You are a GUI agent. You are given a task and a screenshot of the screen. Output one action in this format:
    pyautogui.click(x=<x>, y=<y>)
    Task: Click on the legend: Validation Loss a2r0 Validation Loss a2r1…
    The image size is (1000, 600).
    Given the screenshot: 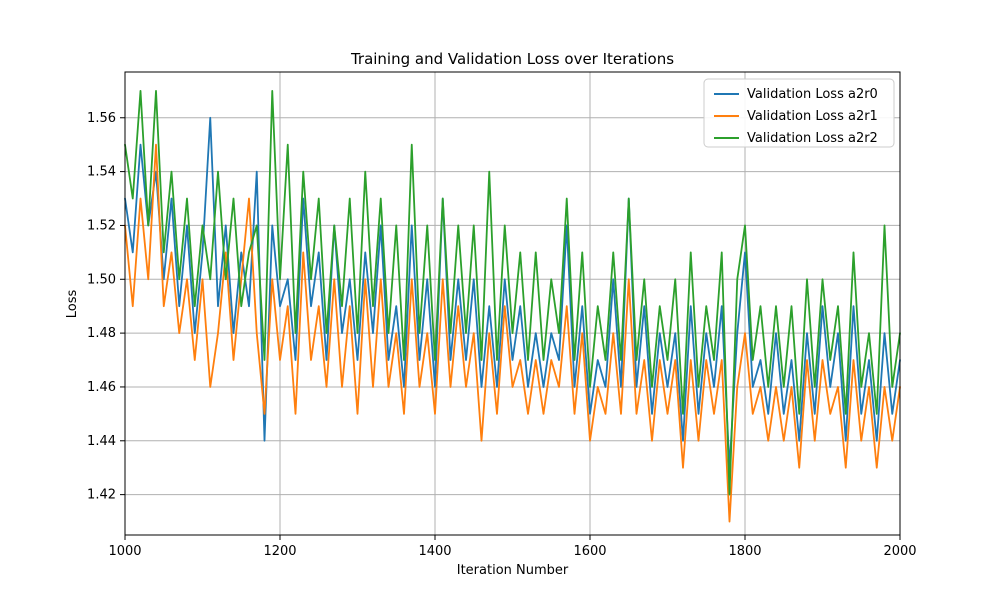 What is the action you would take?
    pyautogui.click(x=799, y=113)
    